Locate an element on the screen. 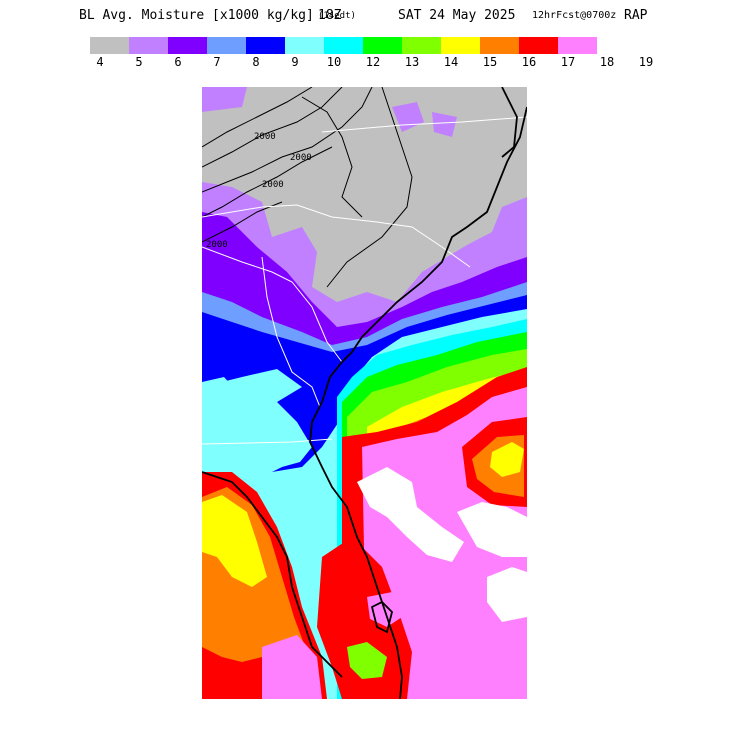  title-valid-hour: 18Z is located at coordinates (330, 15).